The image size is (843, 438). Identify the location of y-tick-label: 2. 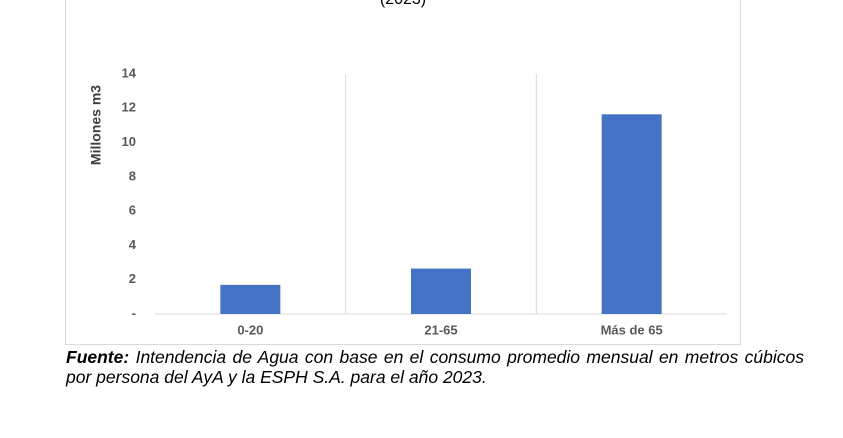
(132, 278).